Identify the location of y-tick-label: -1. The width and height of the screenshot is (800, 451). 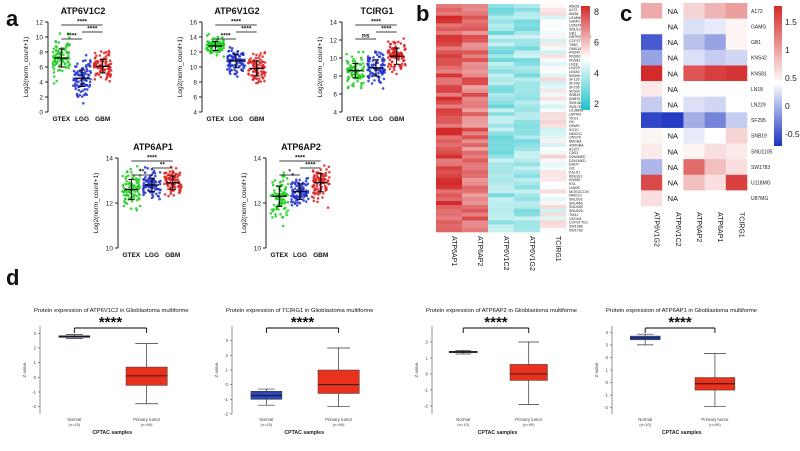
(426, 390).